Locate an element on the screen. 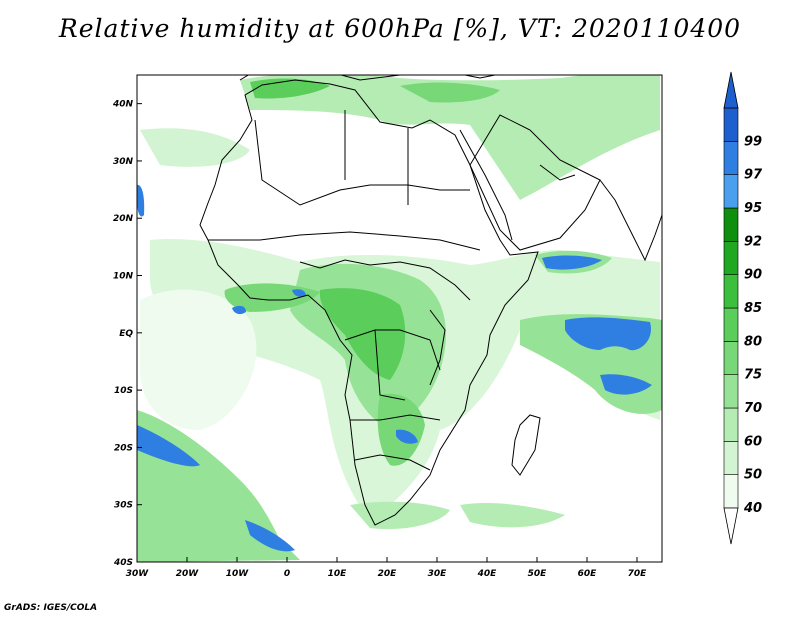 The width and height of the screenshot is (800, 622). colorbar-label: 80 is located at coordinates (753, 341).